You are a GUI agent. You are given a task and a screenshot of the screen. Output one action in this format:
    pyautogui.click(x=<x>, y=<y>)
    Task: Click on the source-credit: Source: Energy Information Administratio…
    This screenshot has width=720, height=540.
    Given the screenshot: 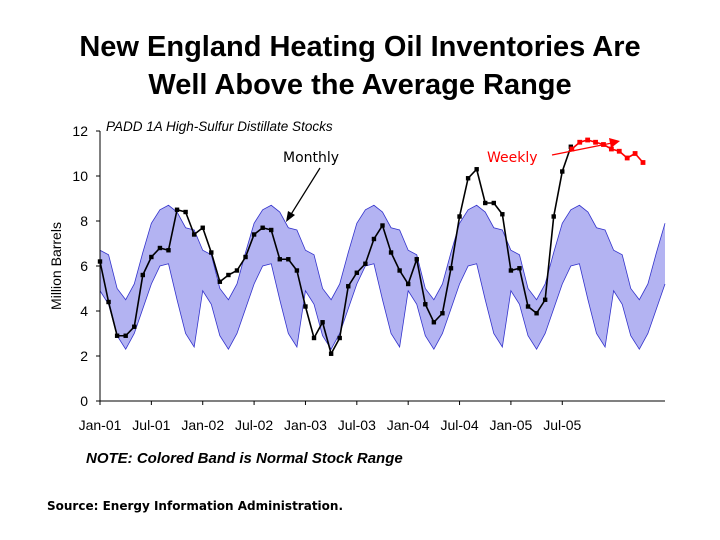 What is the action you would take?
    pyautogui.click(x=195, y=506)
    